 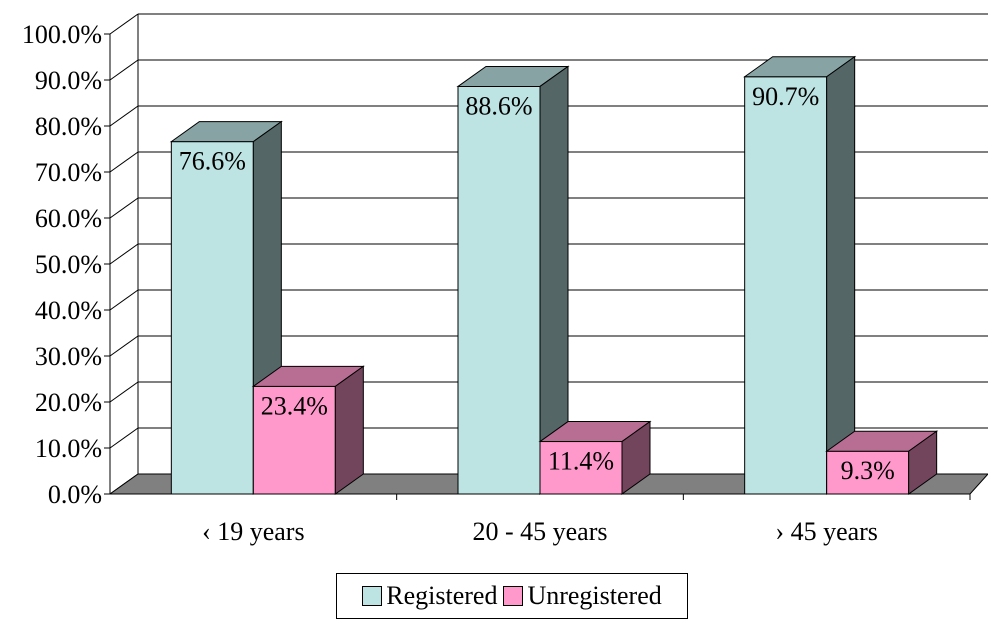 I want to click on y-tick-label: 40.0%, so click(x=68, y=310).